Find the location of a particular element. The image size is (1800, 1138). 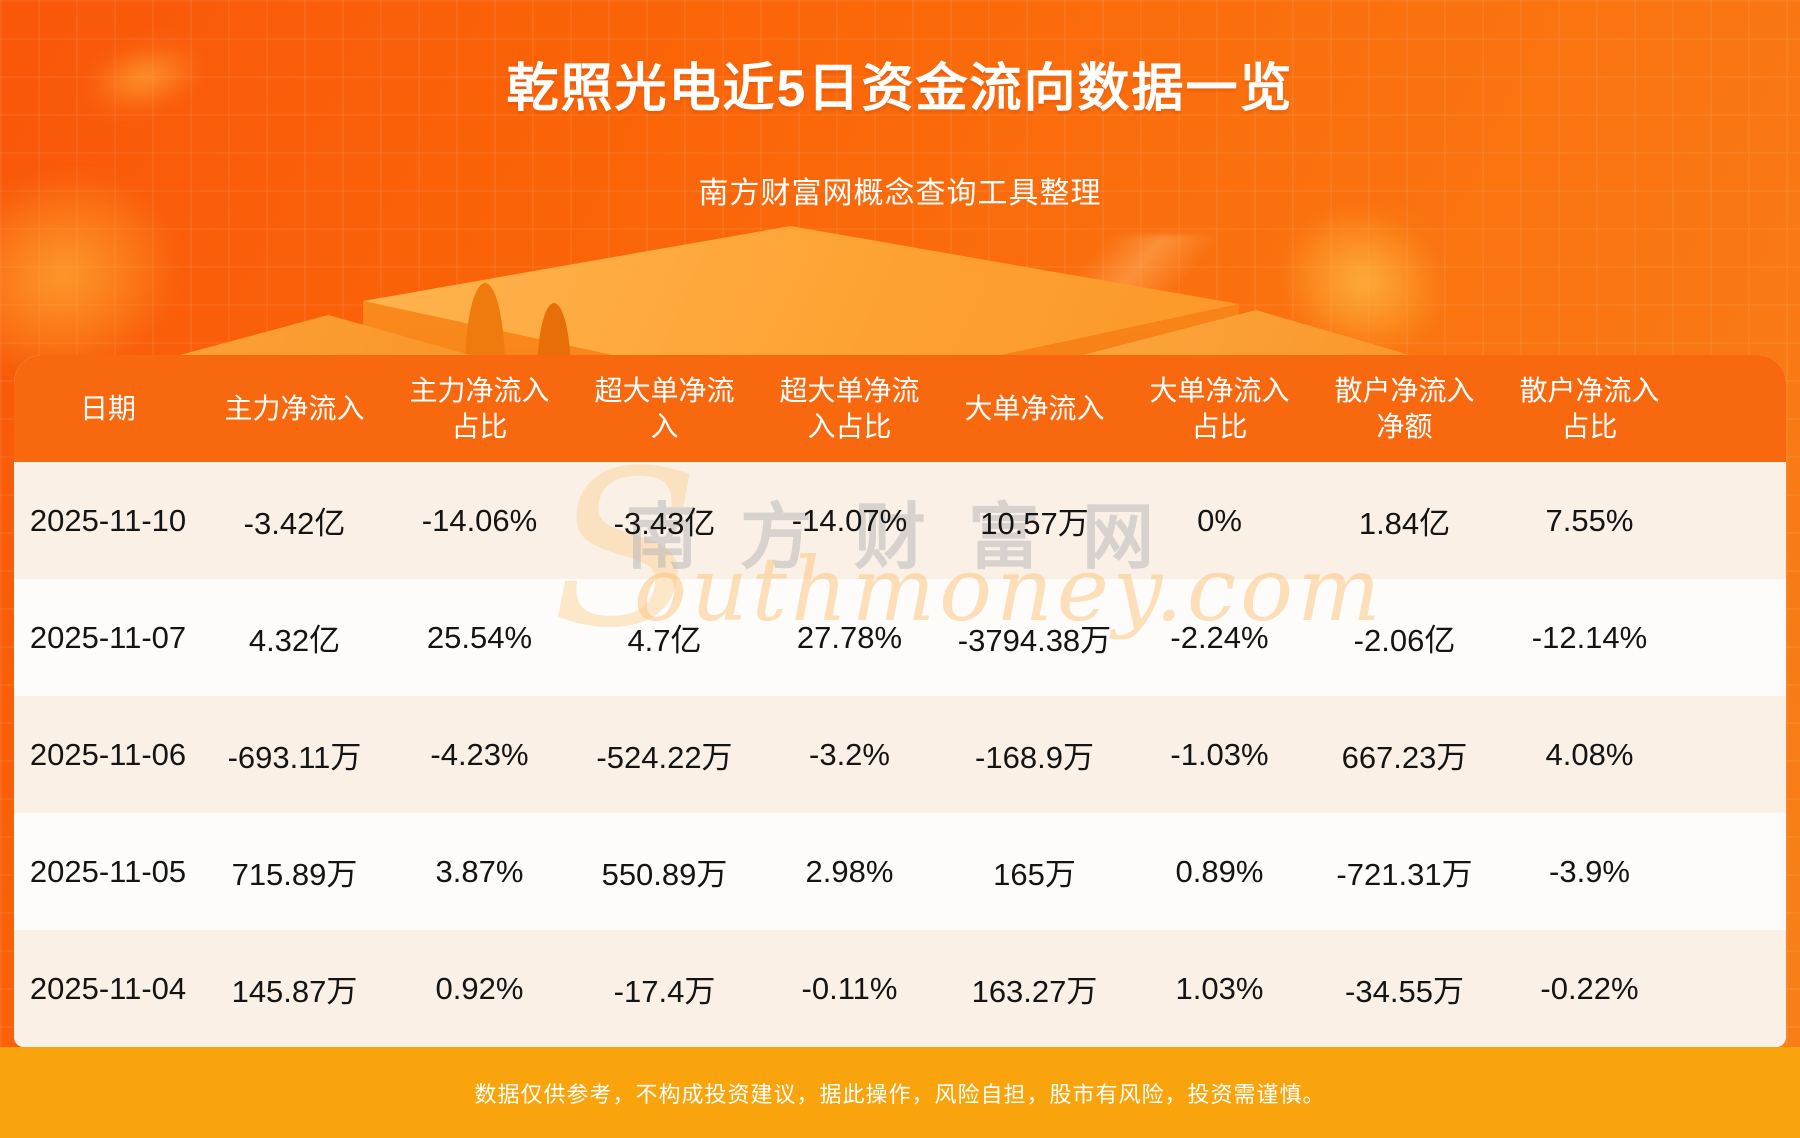

cell-large-order-net-inflow: 10.57万 is located at coordinates (1034, 523).